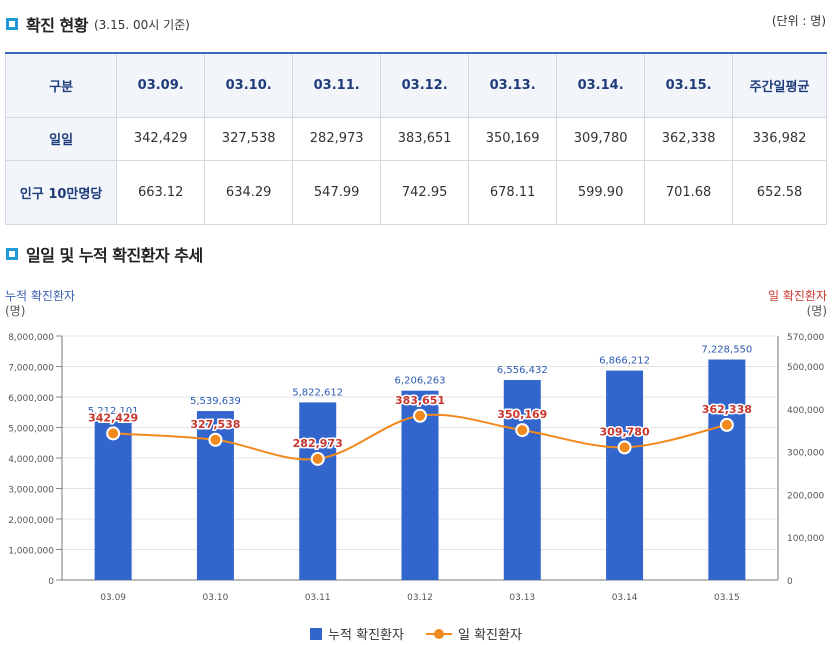 The height and width of the screenshot is (645, 832). I want to click on table-cell: 742.95, so click(425, 192).